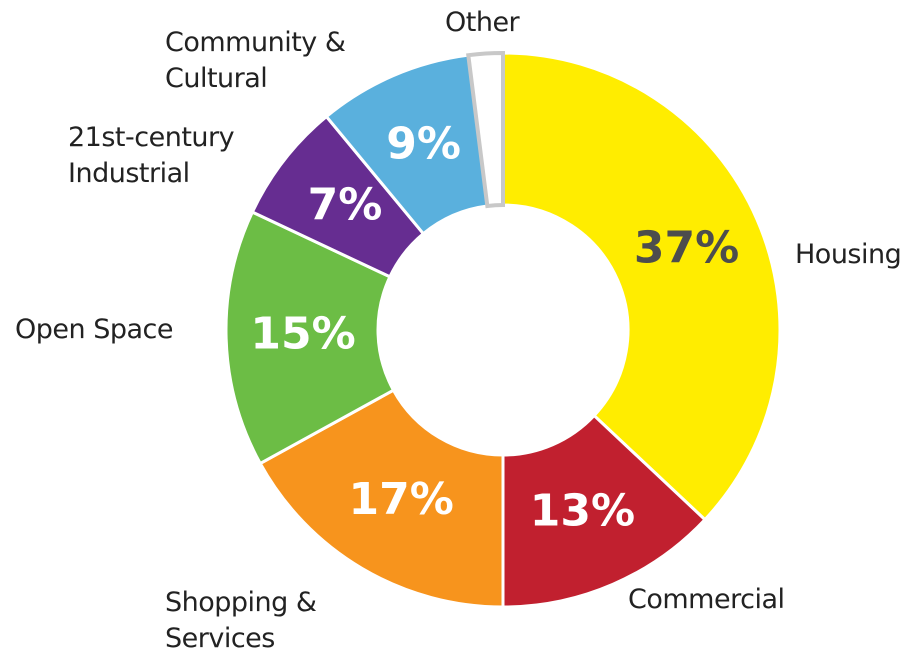 The image size is (923, 654). I want to click on value-label: 15%, so click(302, 333).